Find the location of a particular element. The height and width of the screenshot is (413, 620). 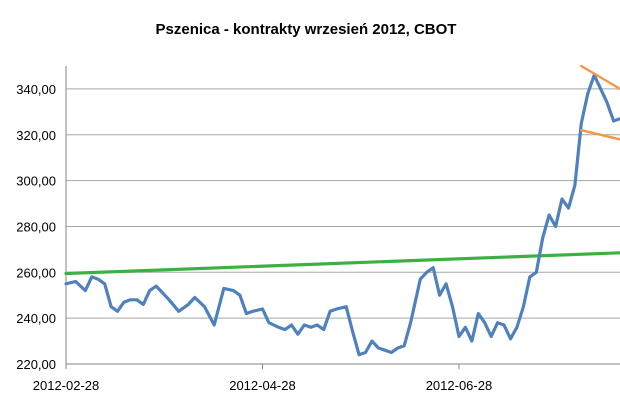

x-tick-label: 2012-04-28 is located at coordinates (262, 385).